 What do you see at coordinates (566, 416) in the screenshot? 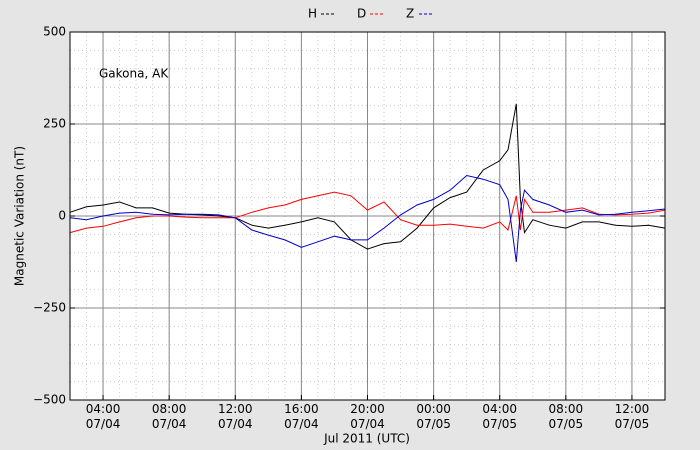
I see `x-tick-label: 08:00 07/05` at bounding box center [566, 416].